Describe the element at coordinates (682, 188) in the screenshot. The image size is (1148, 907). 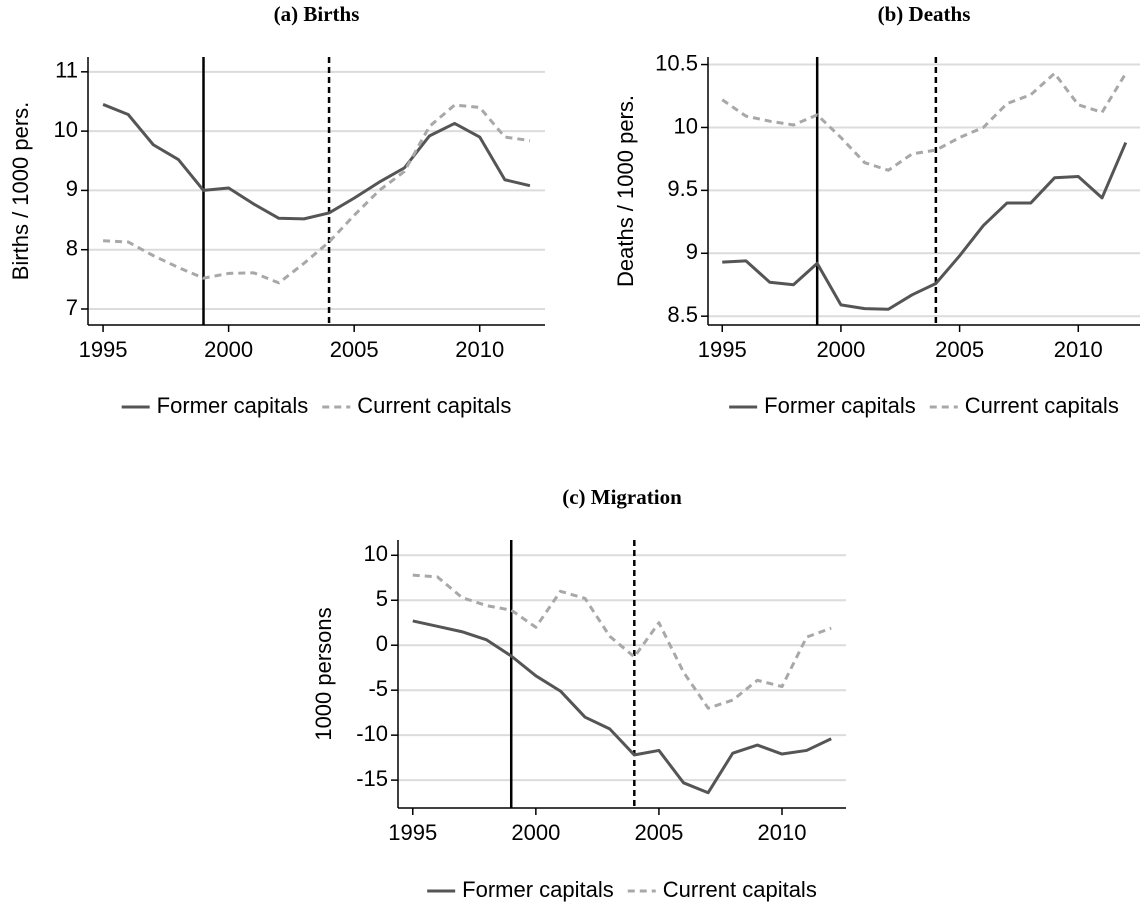
I see `y-tick-label: 9.5` at that location.